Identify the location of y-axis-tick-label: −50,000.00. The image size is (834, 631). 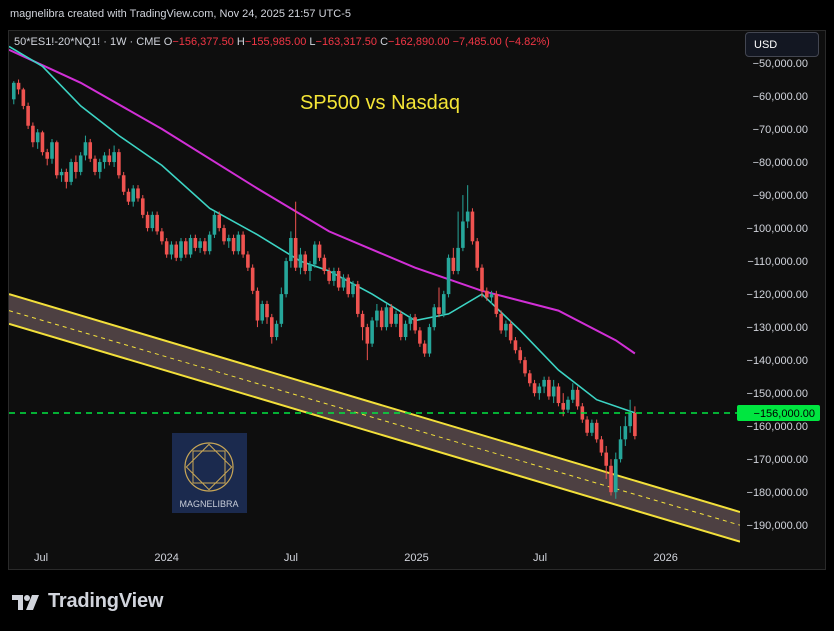
(780, 64).